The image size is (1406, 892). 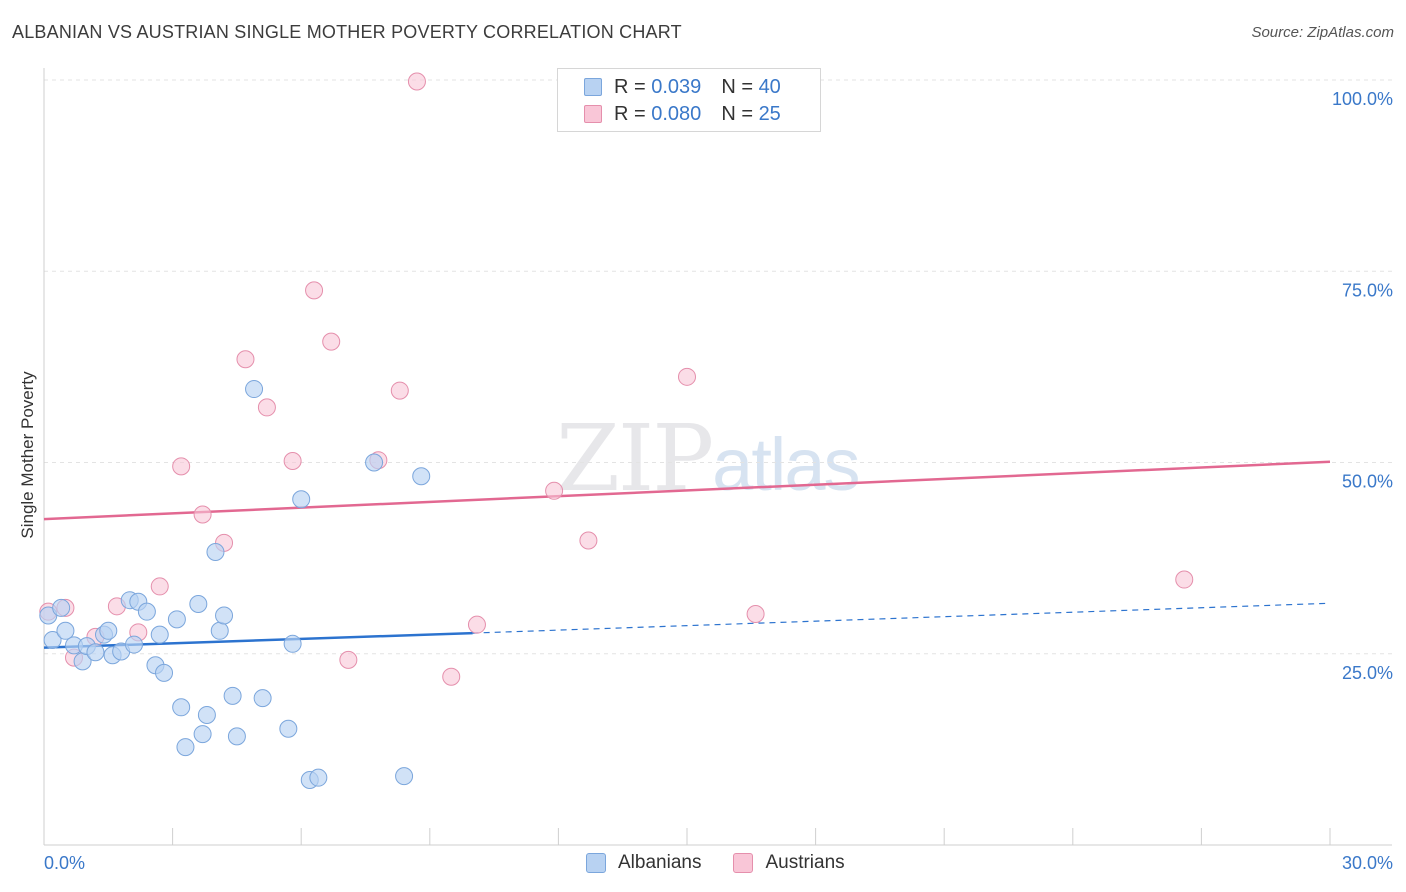 What do you see at coordinates (660, 862) in the screenshot?
I see `albanians-legend-label: Albanians` at bounding box center [660, 862].